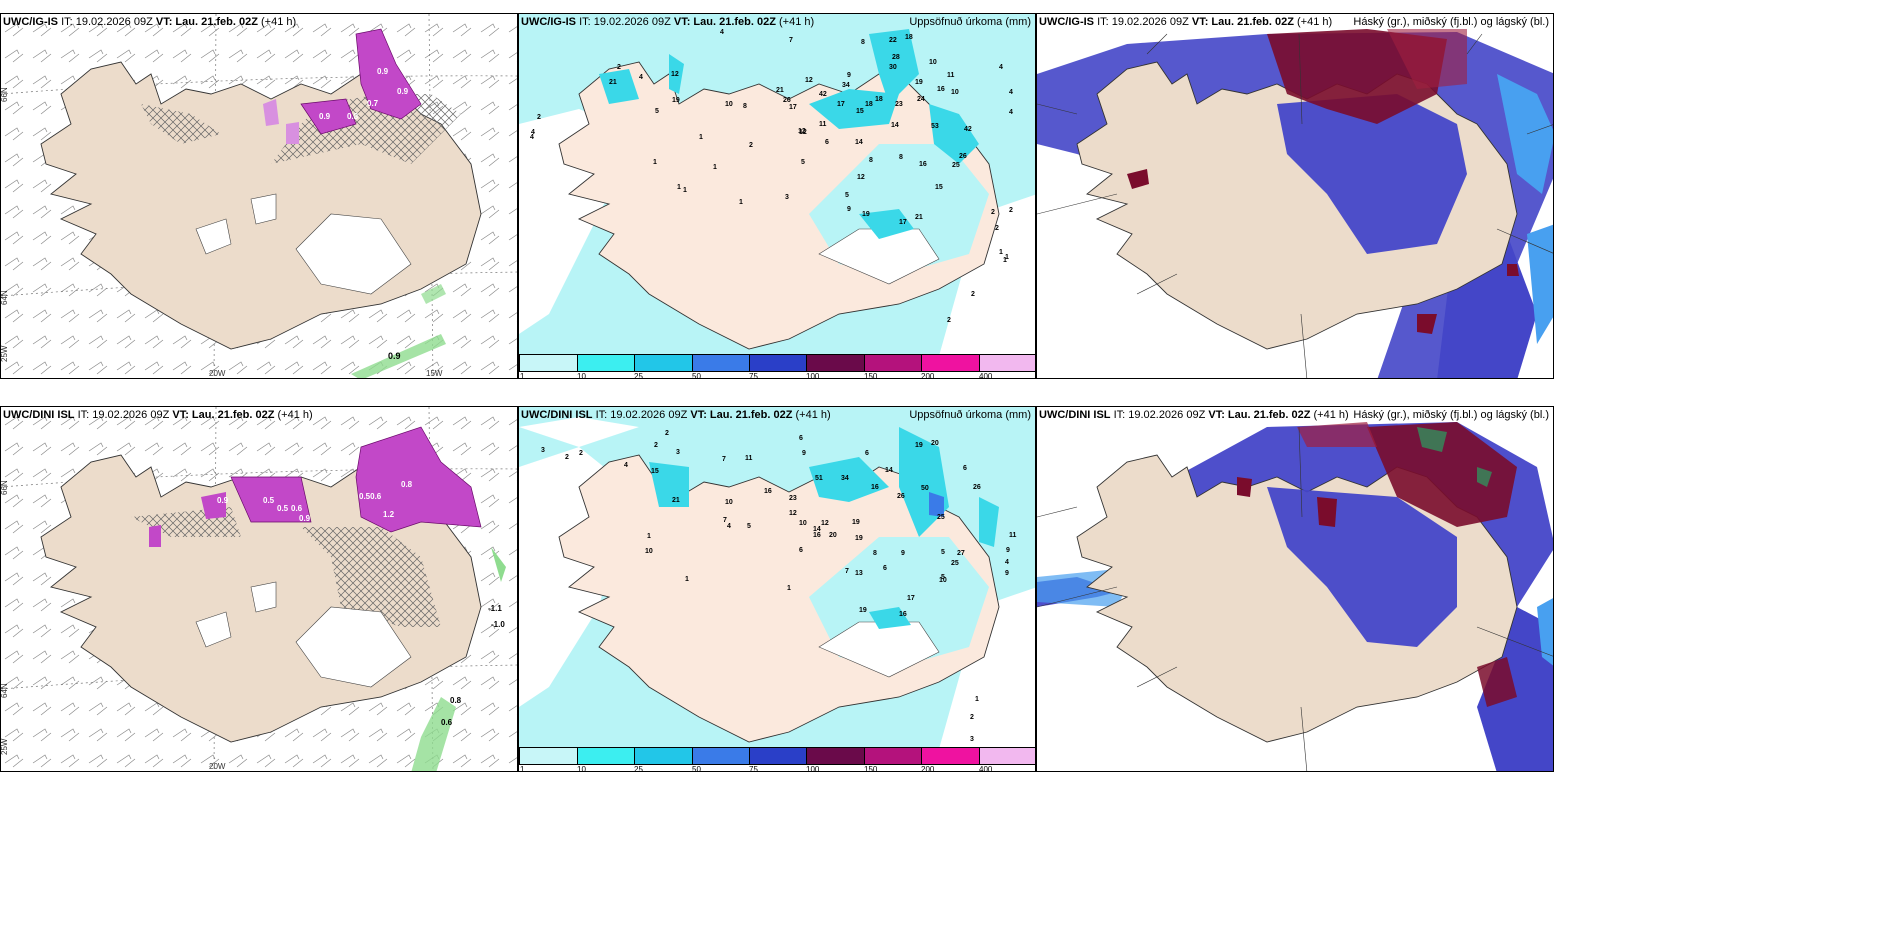 The height and width of the screenshot is (950, 1900). I want to click on svg-text: 64N, so click(5, 690).